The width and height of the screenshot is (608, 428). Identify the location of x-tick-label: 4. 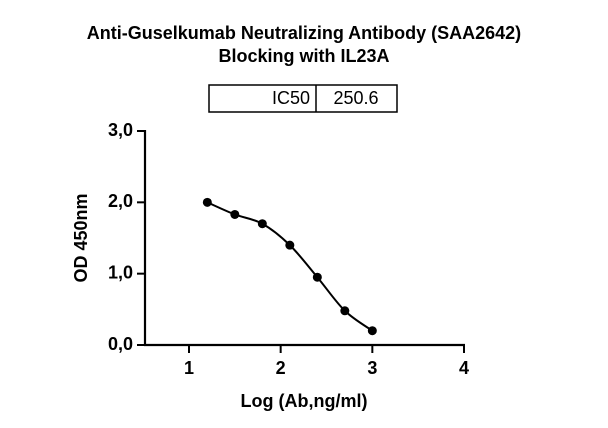
(464, 368).